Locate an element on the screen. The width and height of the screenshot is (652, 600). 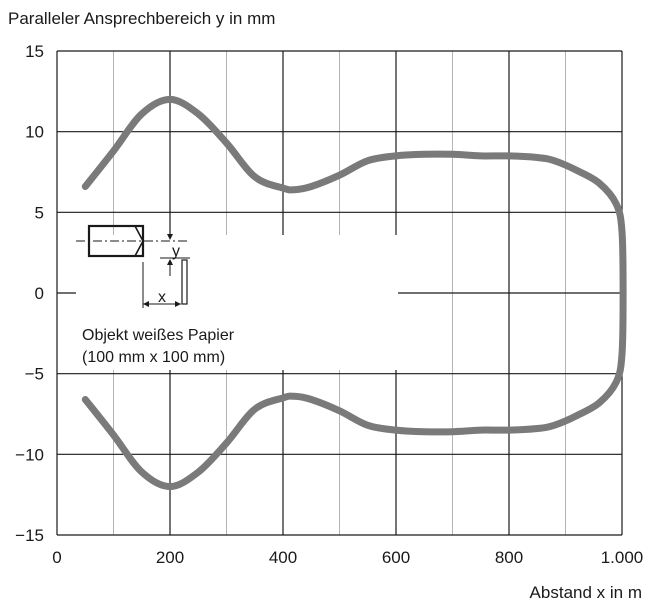
x-tick-label: 800 is located at coordinates (509, 557).